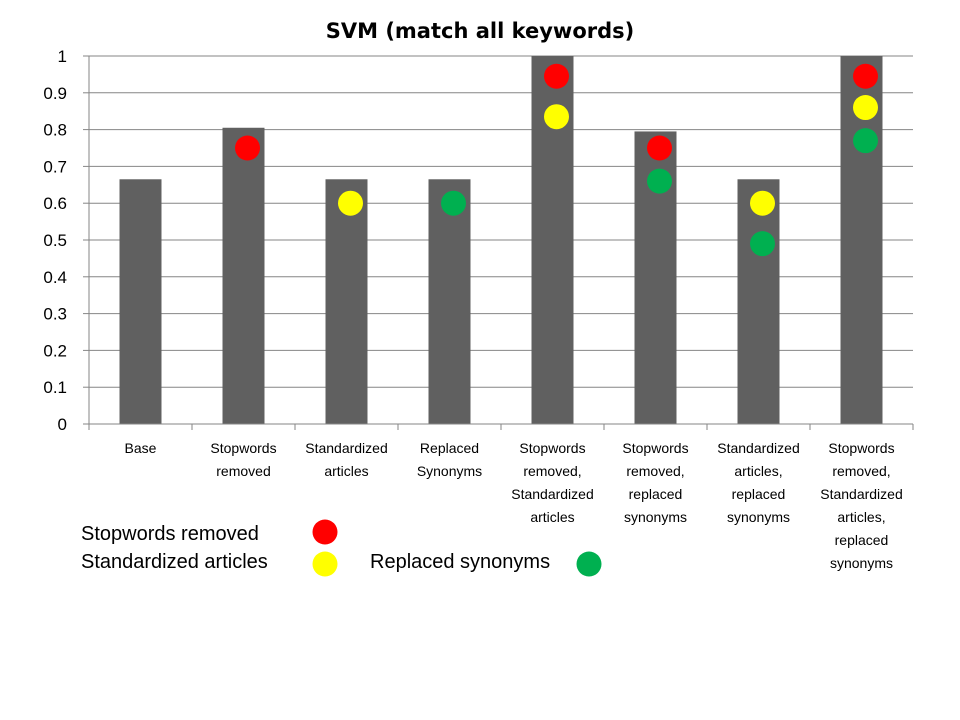  Describe the element at coordinates (552, 482) in the screenshot. I see `x-tick-label: Stopwords removed, Standardized articles` at that location.